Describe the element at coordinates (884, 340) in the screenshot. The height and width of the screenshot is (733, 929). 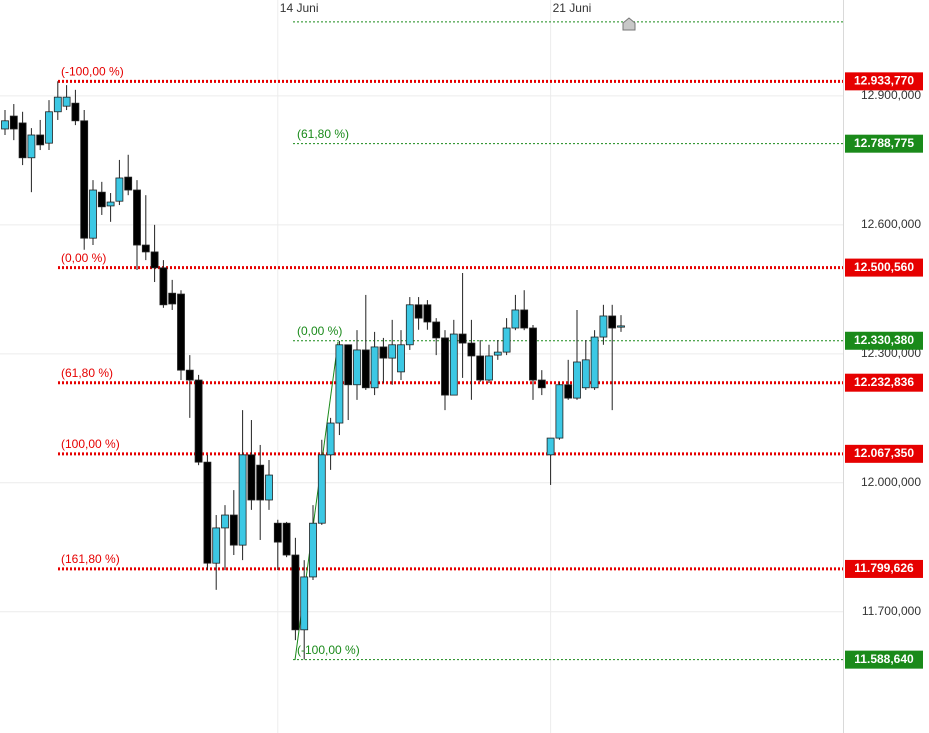
I see `fib-value-label: 12.330,380` at that location.